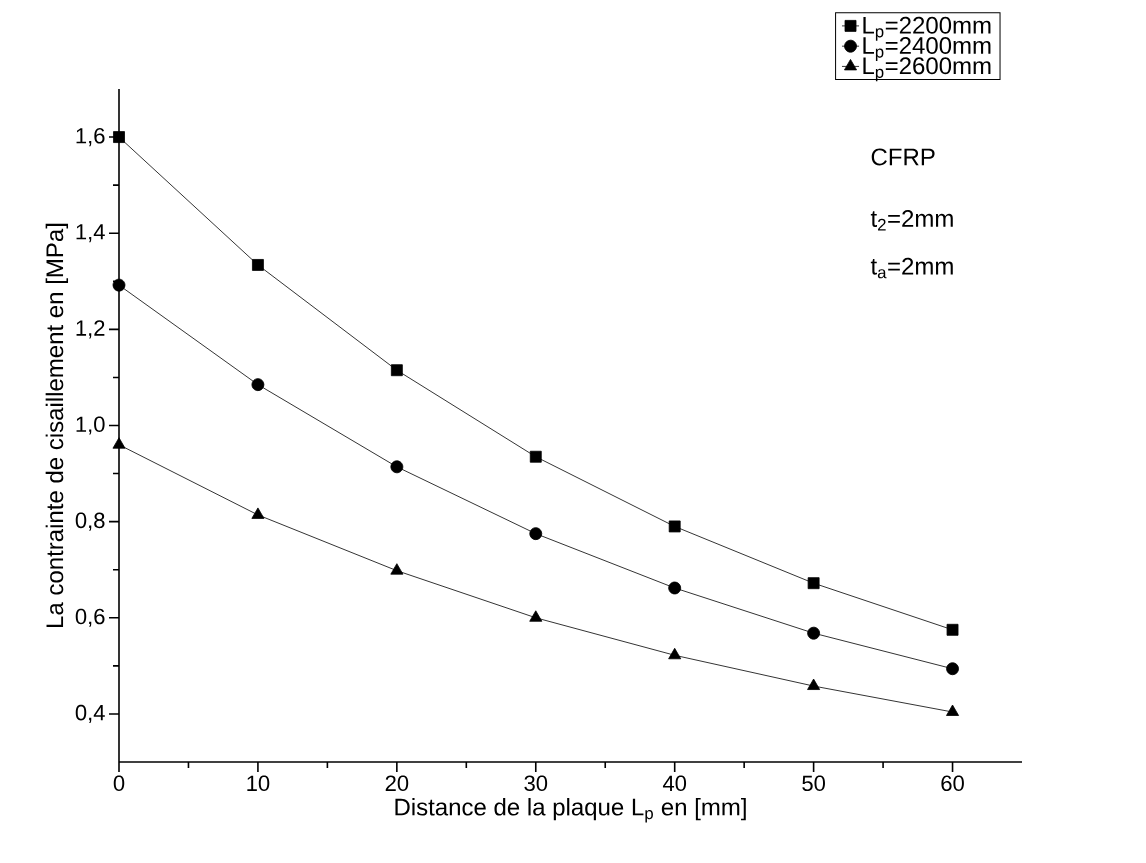 This screenshot has width=1146, height=863. Describe the element at coordinates (813, 783) in the screenshot. I see `x-tick-label: 50` at that location.